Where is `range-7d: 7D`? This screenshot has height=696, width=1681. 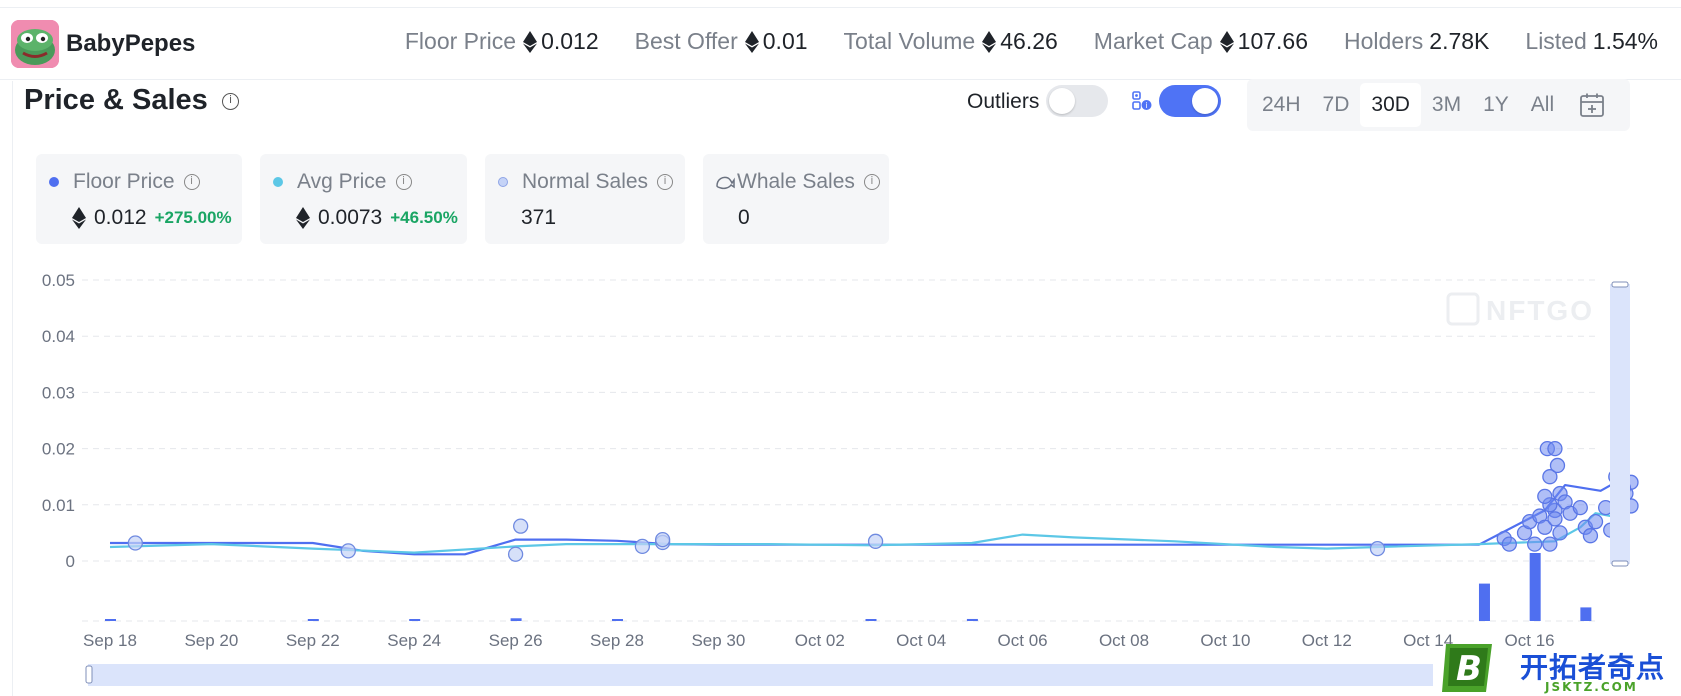 range-7d: 7D is located at coordinates (1336, 104).